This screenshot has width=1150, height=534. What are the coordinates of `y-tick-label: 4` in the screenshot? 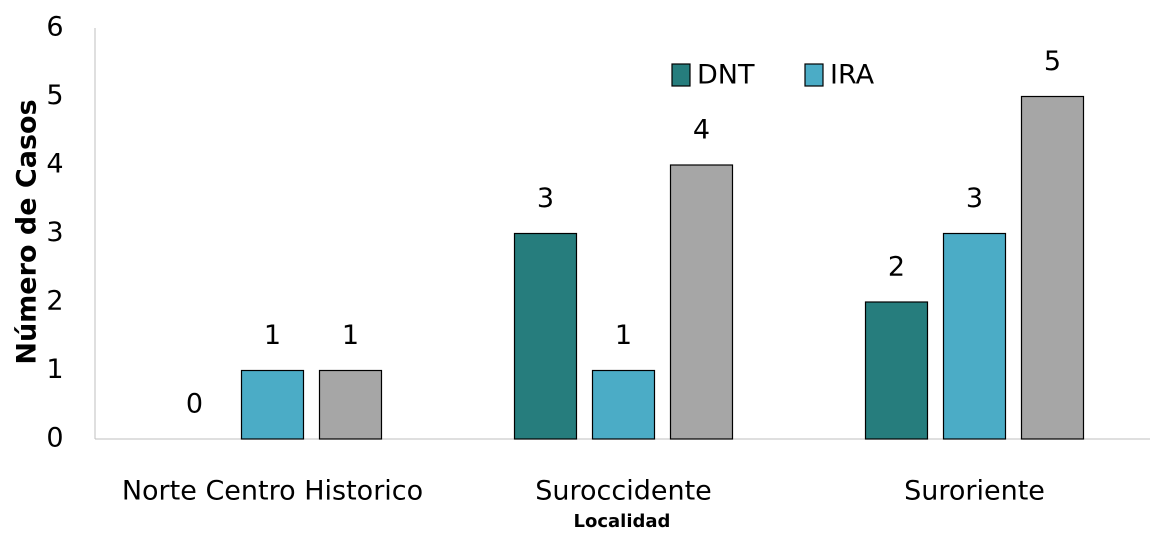 It's located at (54, 164).